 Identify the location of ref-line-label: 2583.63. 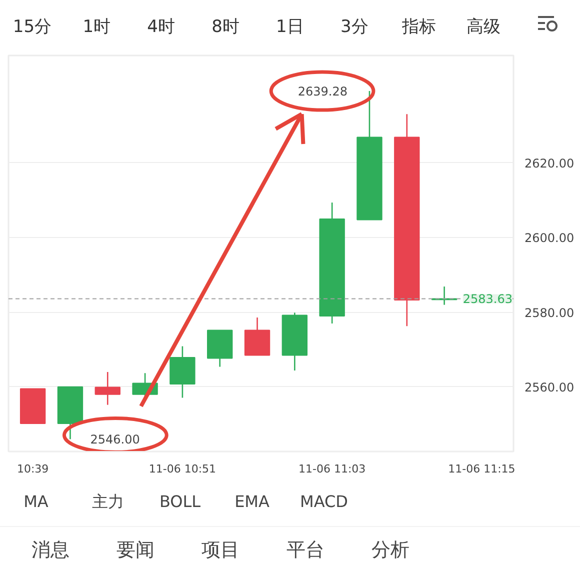
(487, 299).